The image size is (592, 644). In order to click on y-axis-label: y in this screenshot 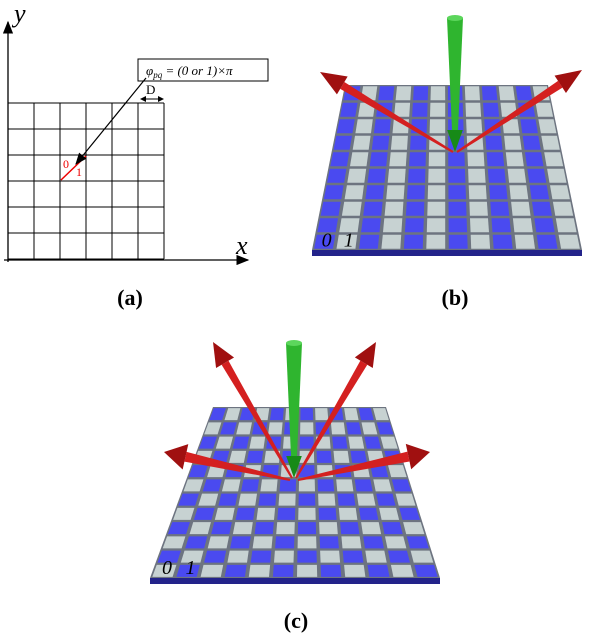, I will do `click(18, 14)`.